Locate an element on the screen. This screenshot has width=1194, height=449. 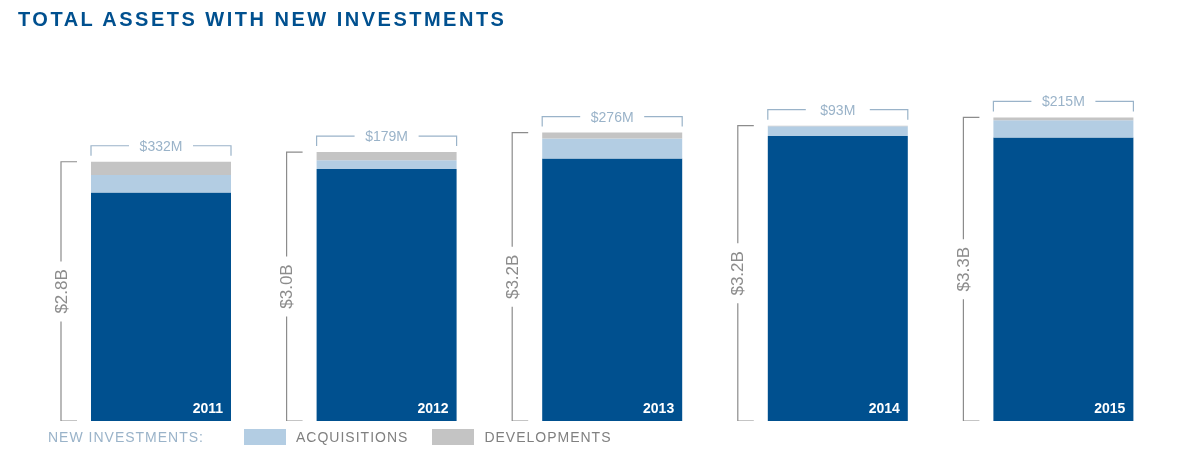
x-tick-label: 2011 is located at coordinates (208, 408).